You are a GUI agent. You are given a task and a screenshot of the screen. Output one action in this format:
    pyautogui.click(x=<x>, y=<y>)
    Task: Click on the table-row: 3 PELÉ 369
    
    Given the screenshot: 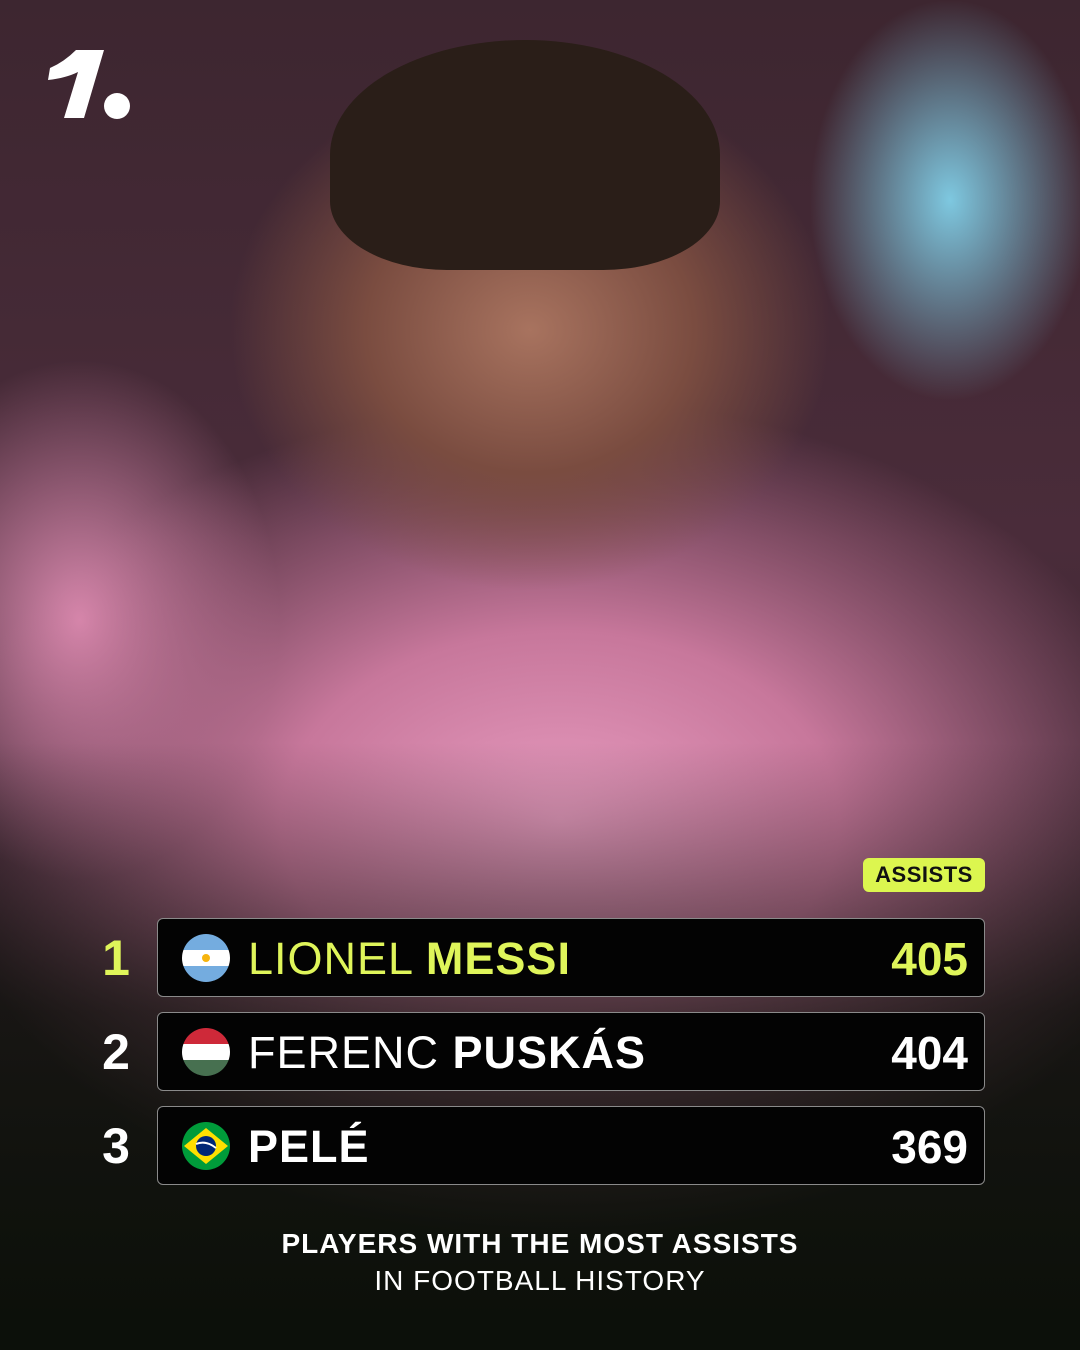 What is the action you would take?
    pyautogui.click(x=543, y=1145)
    